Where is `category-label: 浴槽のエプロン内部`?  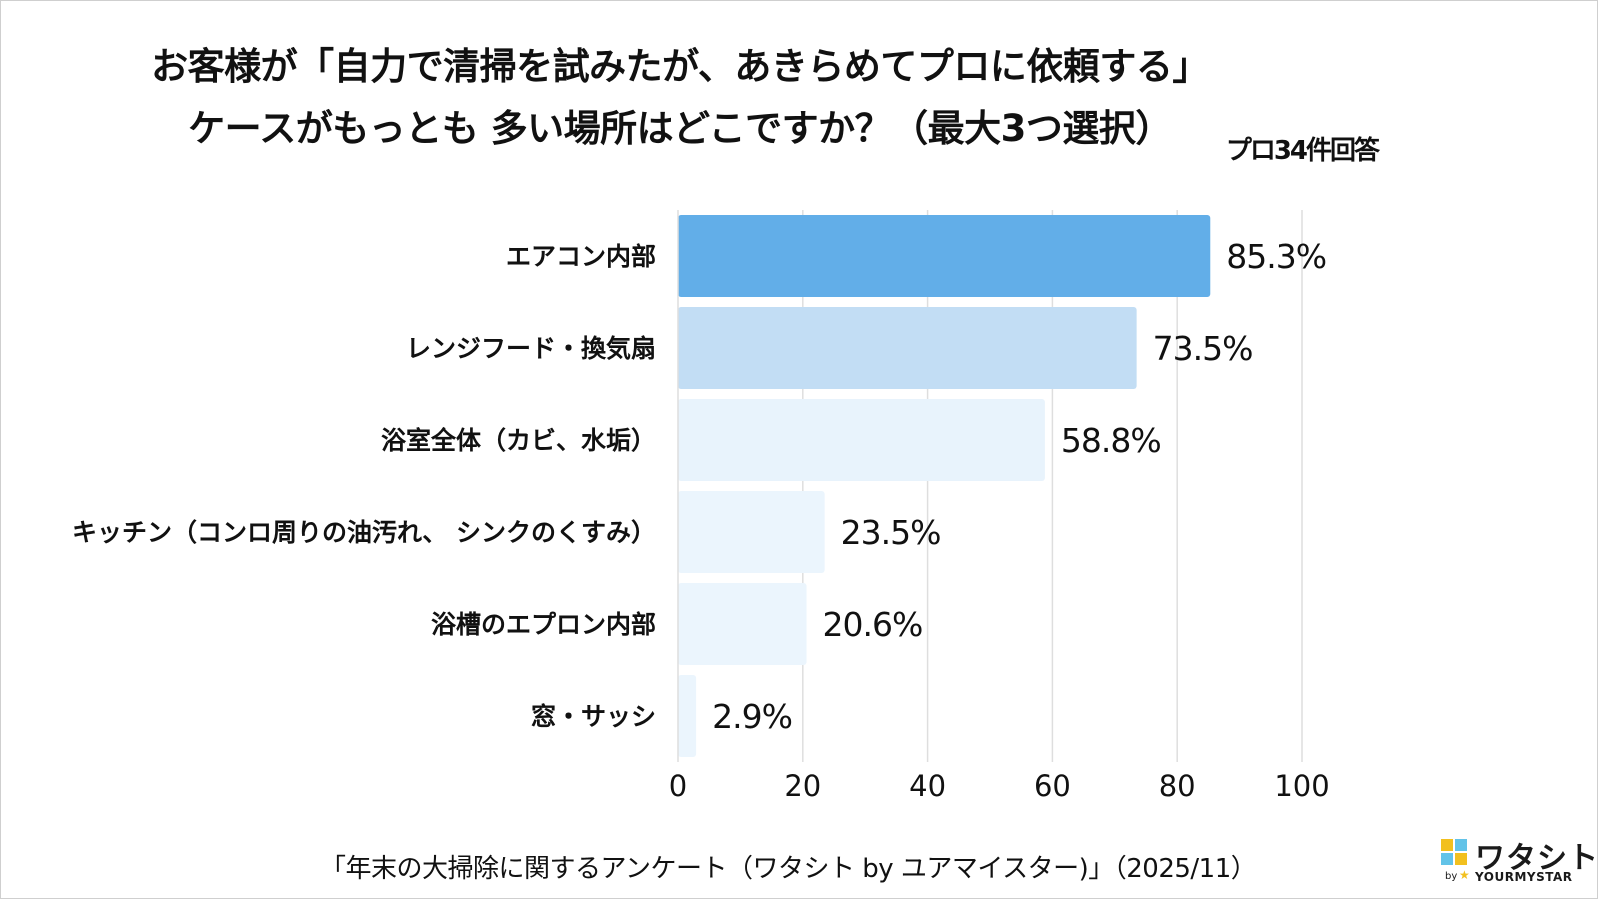
category-label: 浴槽のエプロン内部 is located at coordinates (543, 624).